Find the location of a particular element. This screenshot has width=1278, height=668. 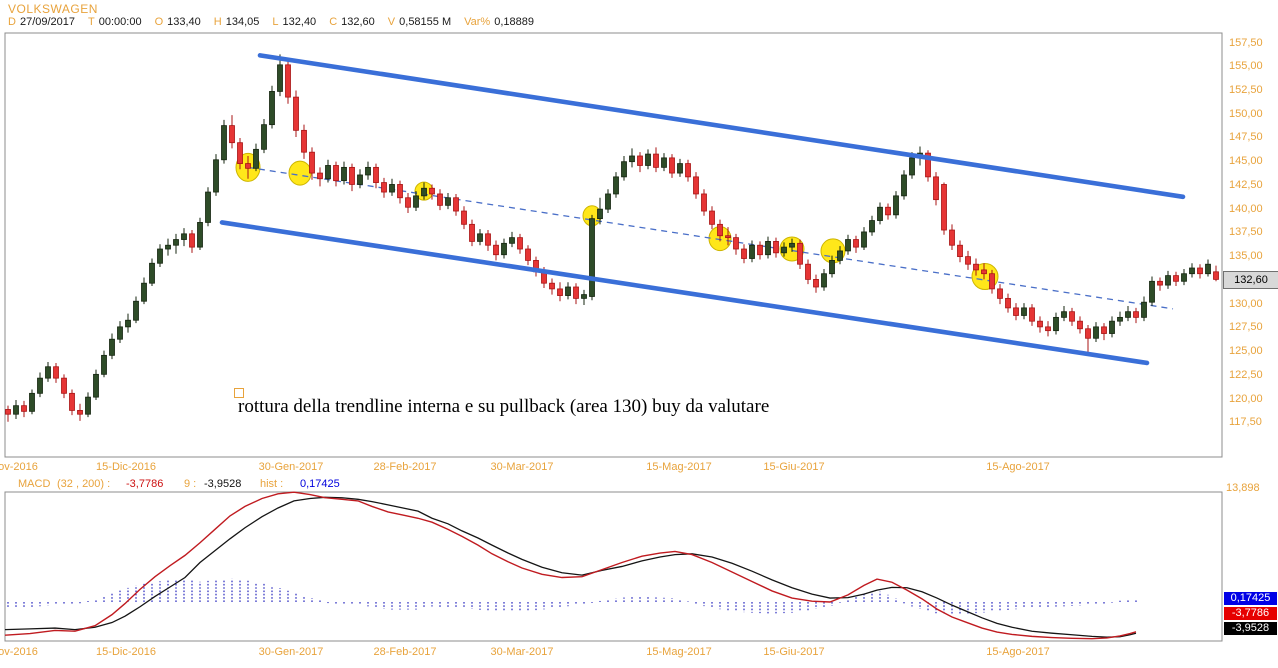

macd-header-segment: 0,17425 is located at coordinates (320, 484).